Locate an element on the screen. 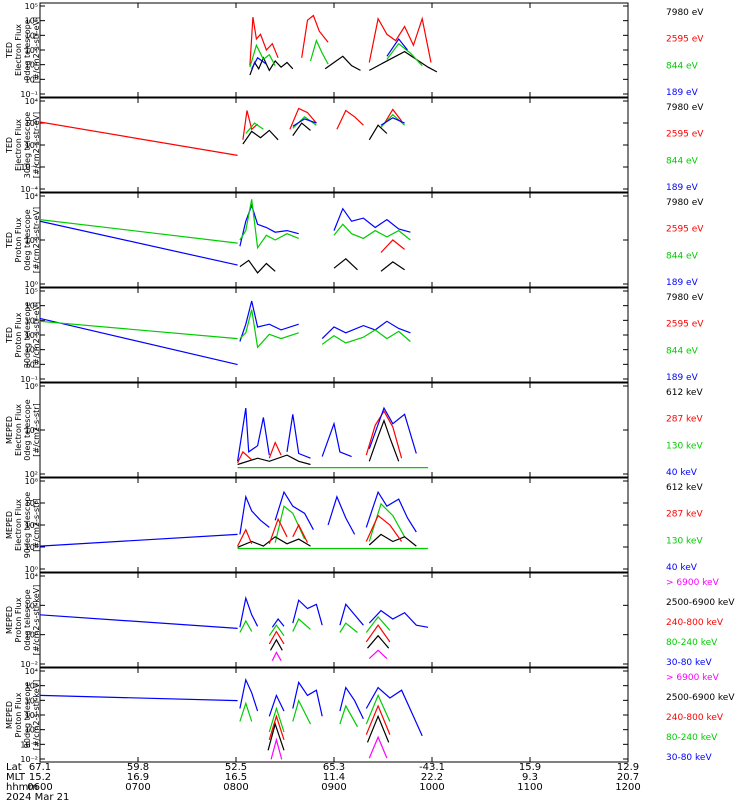 Image resolution: width=750 pixels, height=800 pixels. footer-hhmm-1: 0700 is located at coordinates (137, 787).